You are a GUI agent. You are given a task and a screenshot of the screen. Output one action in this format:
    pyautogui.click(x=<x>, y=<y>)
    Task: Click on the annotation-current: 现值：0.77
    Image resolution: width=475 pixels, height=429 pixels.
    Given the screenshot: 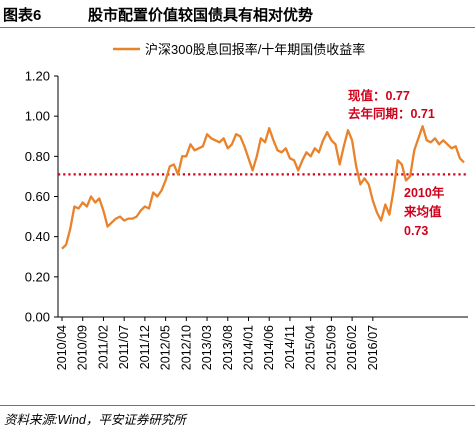 What is the action you would take?
    pyautogui.click(x=379, y=95)
    